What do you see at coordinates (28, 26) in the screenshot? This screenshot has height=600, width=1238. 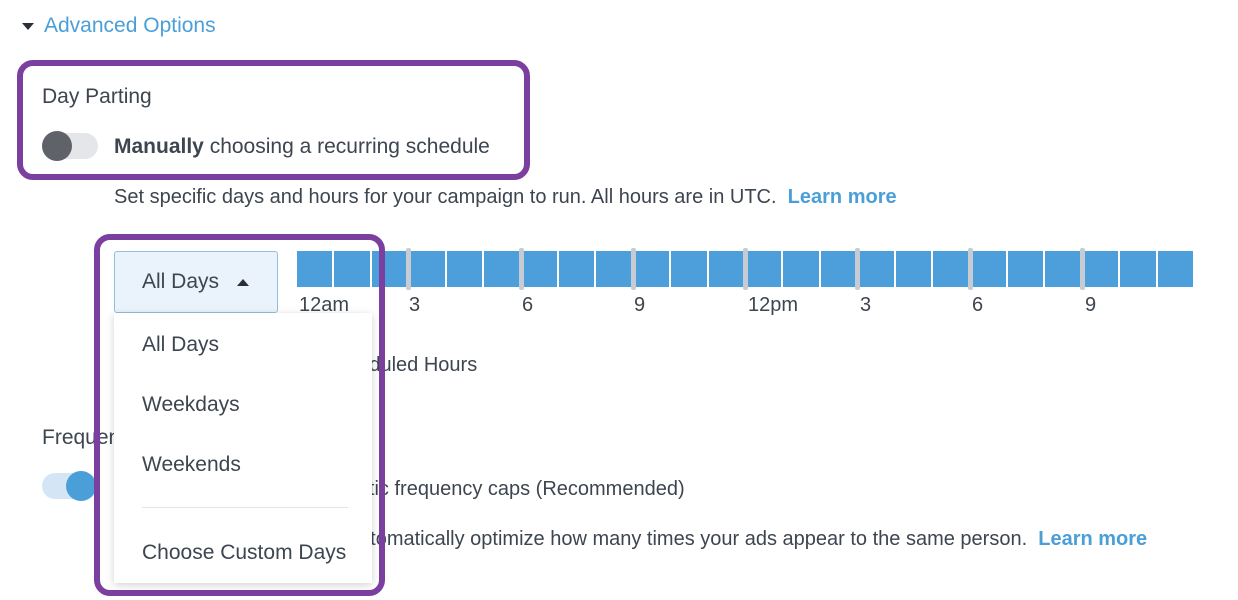 I see `caret-down-icon` at bounding box center [28, 26].